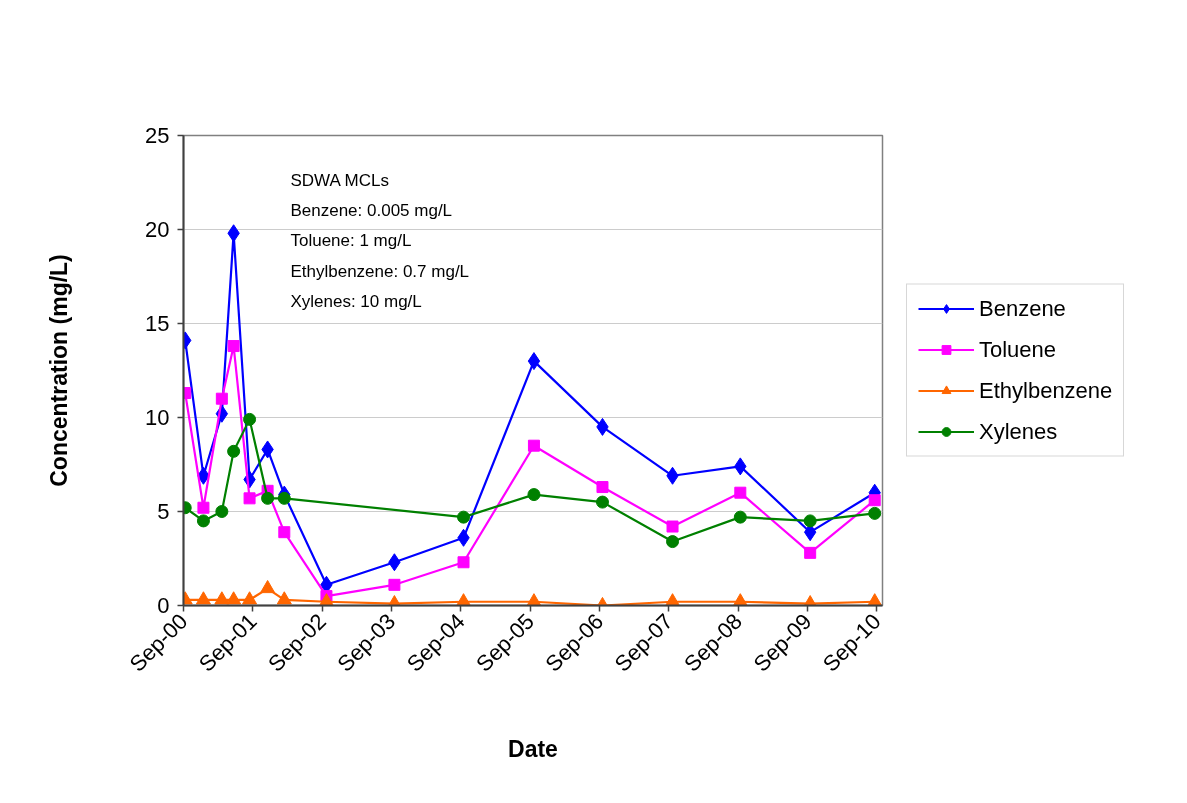 This screenshot has height=803, width=1187. I want to click on annotation: SDWA MCLs, so click(339, 180).